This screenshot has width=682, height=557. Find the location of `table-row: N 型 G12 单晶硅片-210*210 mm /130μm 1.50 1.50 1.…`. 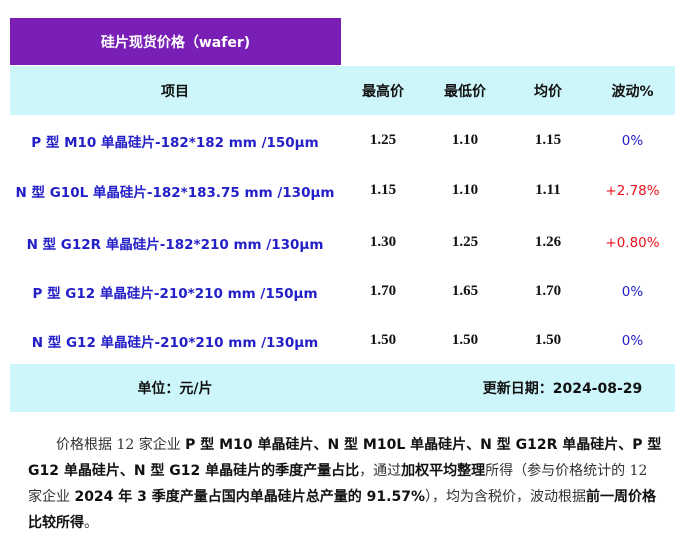

table-row: N 型 G12 单晶硅片-210*210 mm /130μm 1.50 1.50 1.… is located at coordinates (342, 340).